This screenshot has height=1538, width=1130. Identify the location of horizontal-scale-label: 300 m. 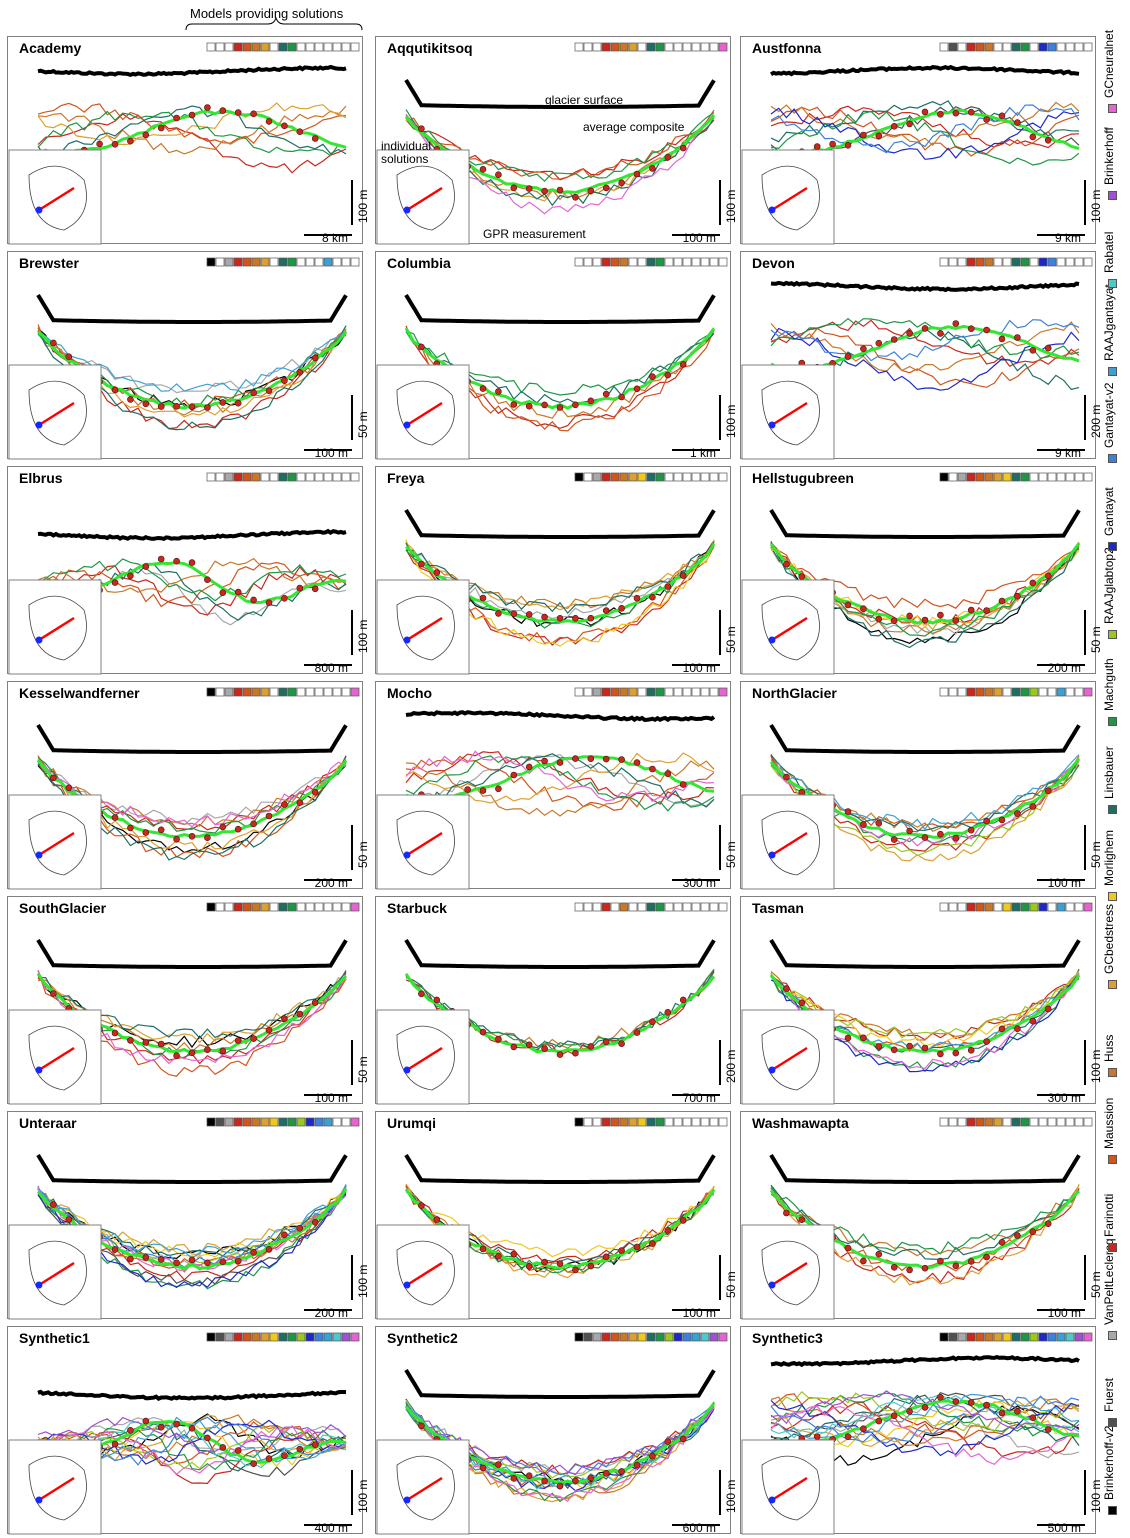
(1064, 1098).